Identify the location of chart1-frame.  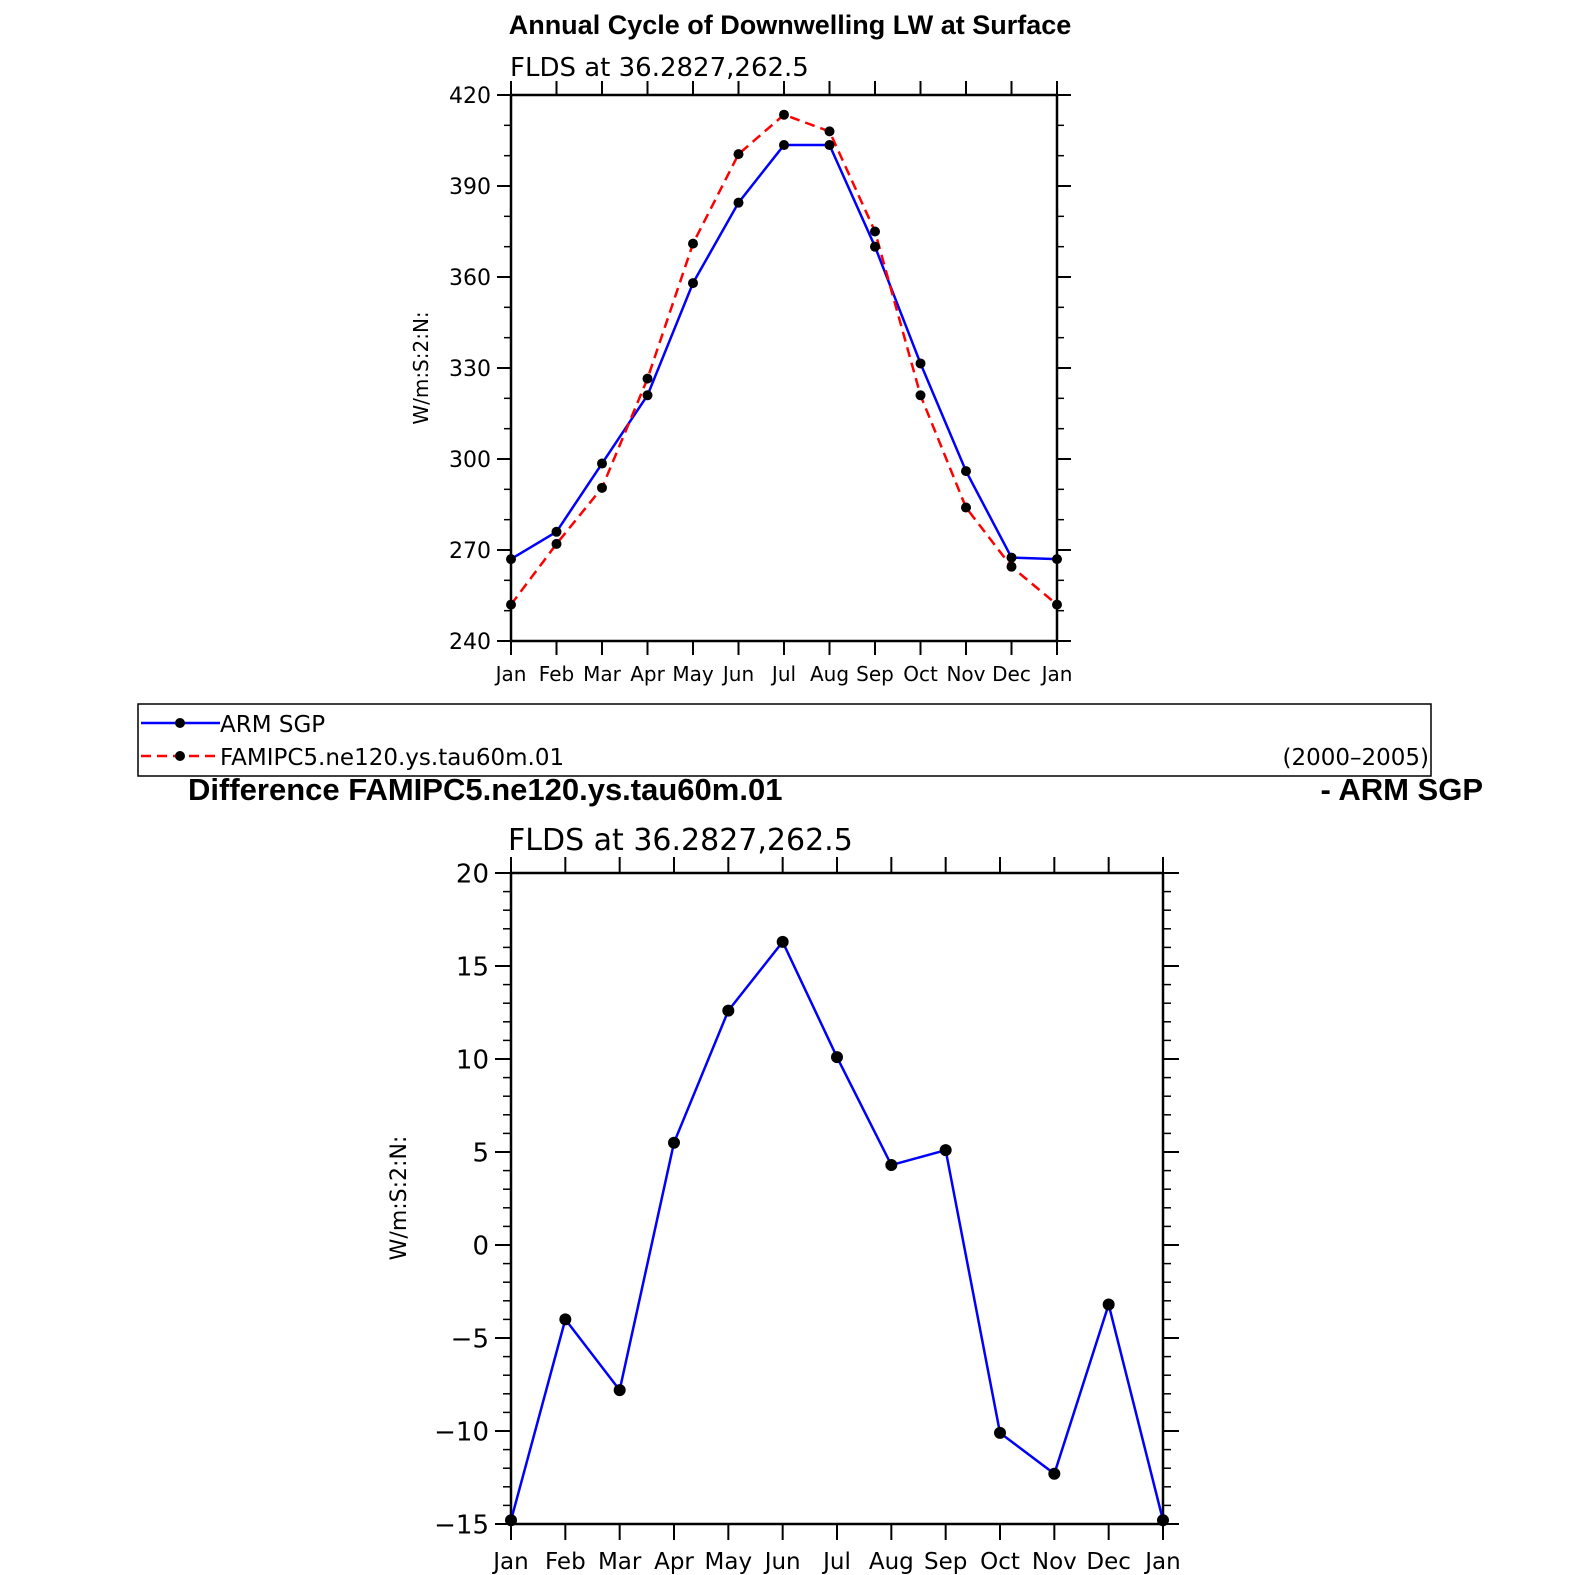
(784, 368).